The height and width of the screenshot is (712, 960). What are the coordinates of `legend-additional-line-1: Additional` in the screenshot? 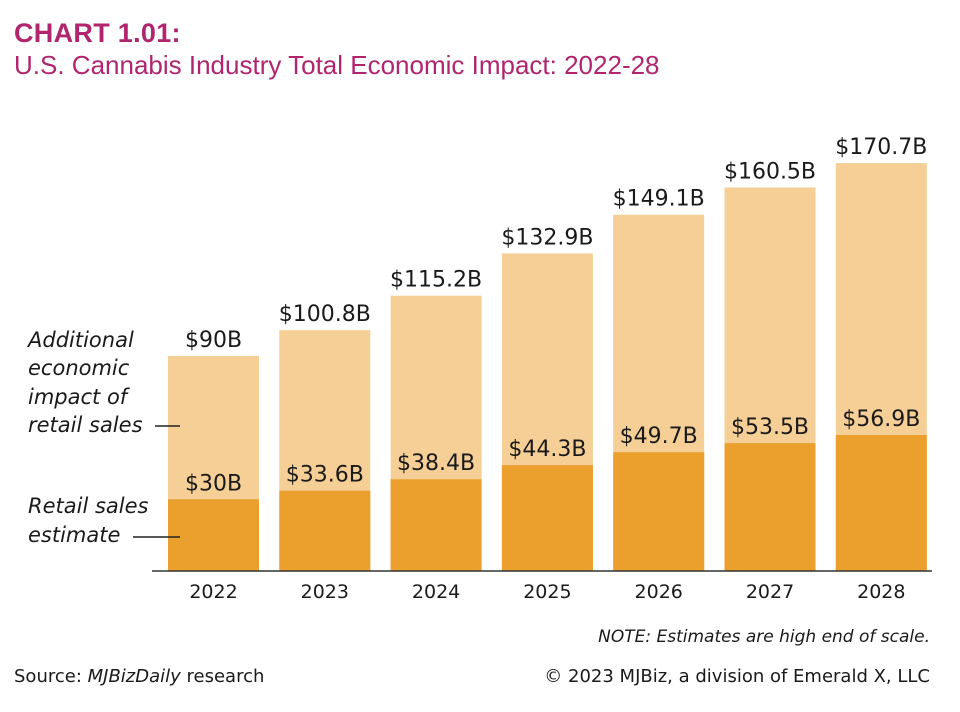 It's located at (80, 340).